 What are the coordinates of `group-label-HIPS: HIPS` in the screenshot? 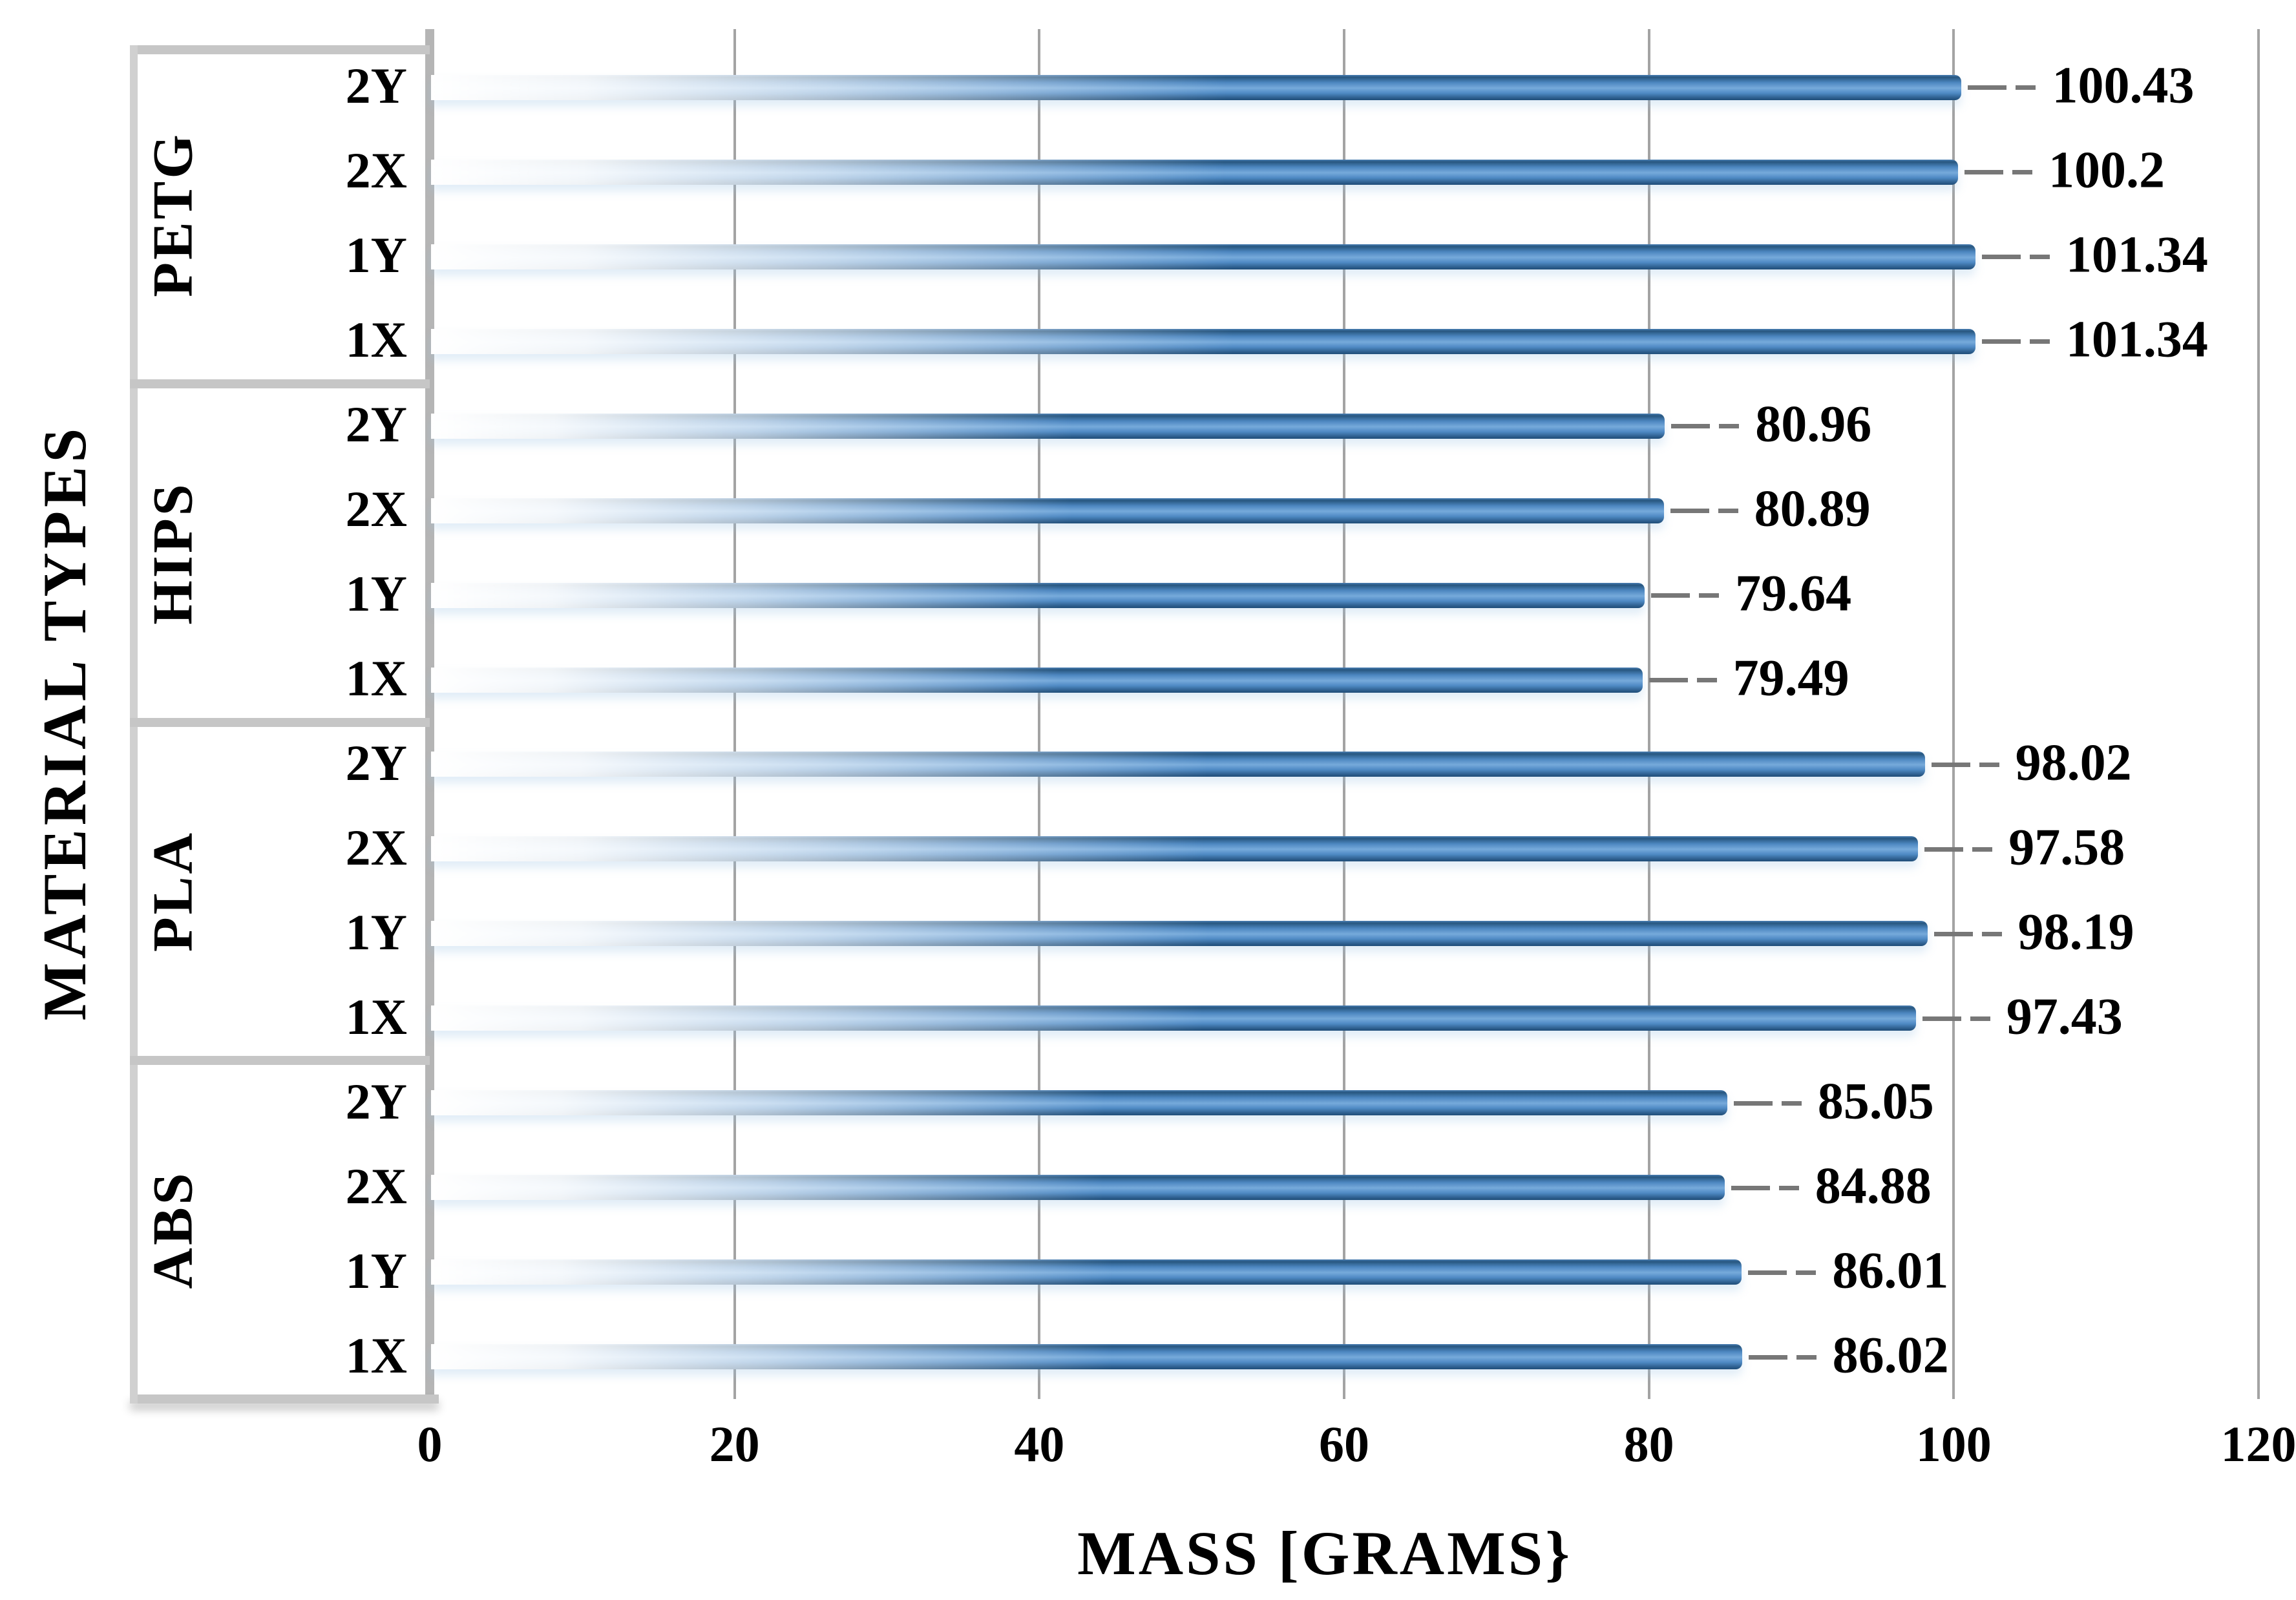 It's located at (173, 553).